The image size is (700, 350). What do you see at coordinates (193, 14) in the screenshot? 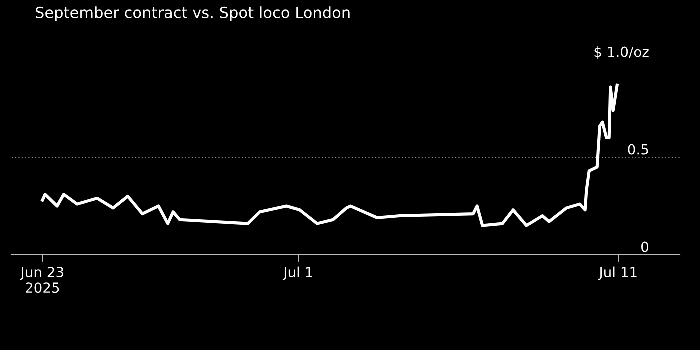
I see `chart-title: September contract vs. Spot loco London` at bounding box center [193, 14].